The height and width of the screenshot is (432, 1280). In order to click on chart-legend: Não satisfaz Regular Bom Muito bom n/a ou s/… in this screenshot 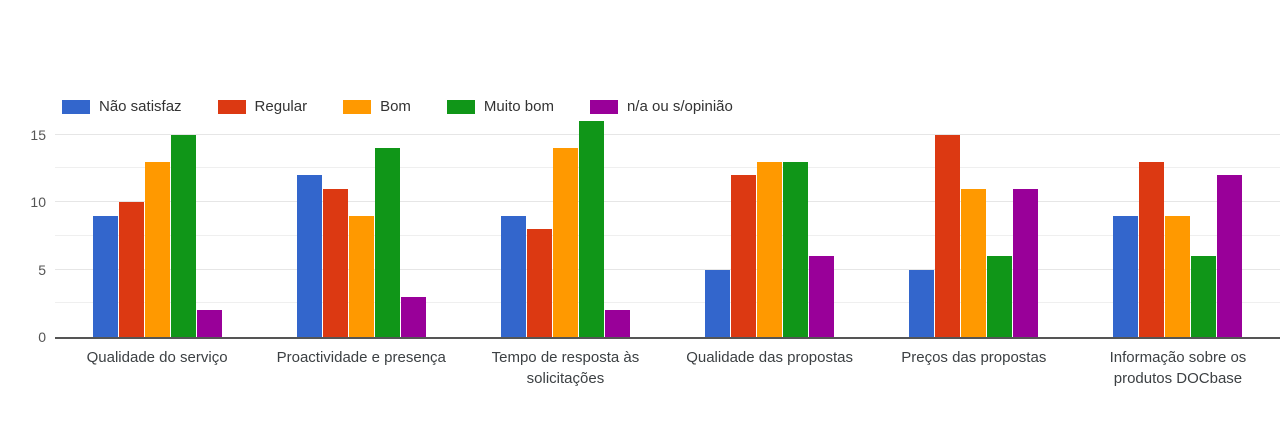, I will do `click(415, 106)`.